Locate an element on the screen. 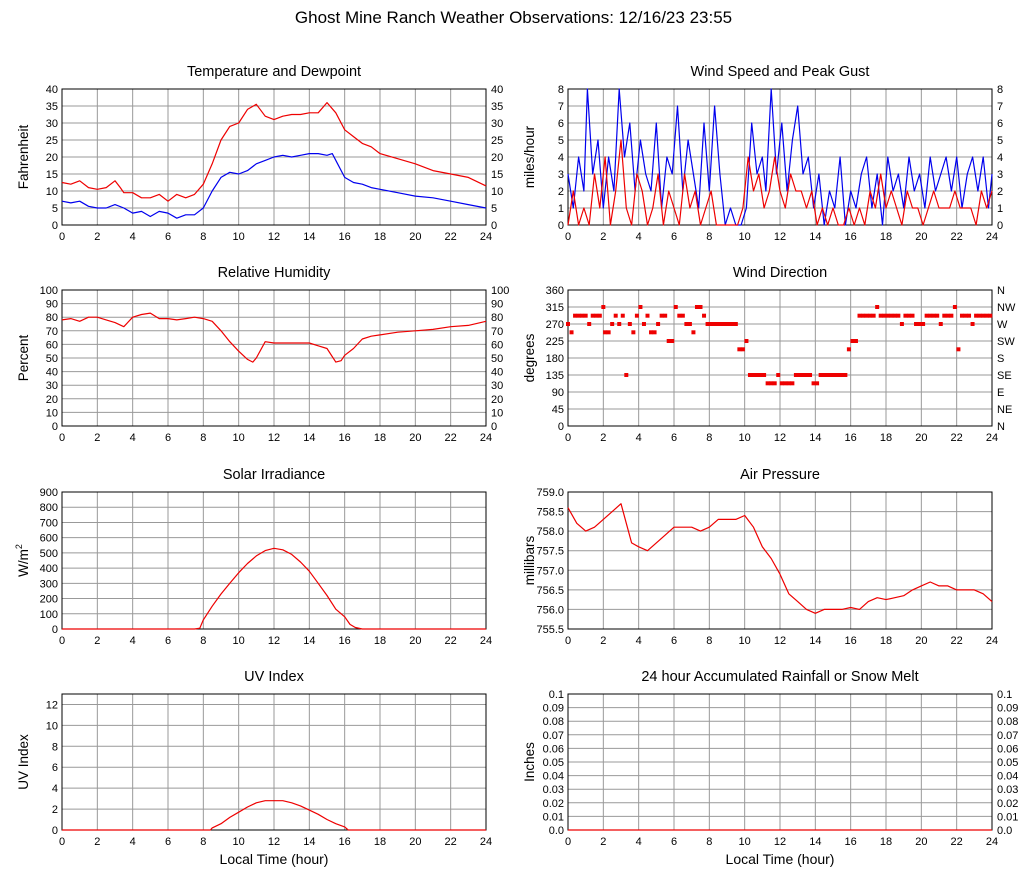  x-tick-label: 4 is located at coordinates (133, 641).